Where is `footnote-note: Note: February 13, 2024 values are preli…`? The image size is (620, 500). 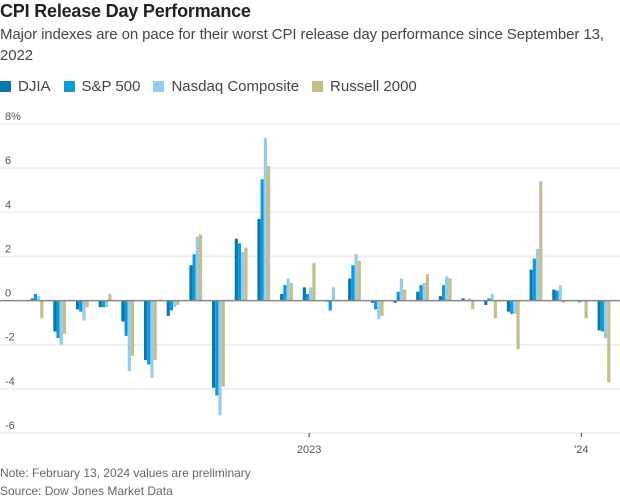 footnote-note: Note: February 13, 2024 values are preli… is located at coordinates (125, 473).